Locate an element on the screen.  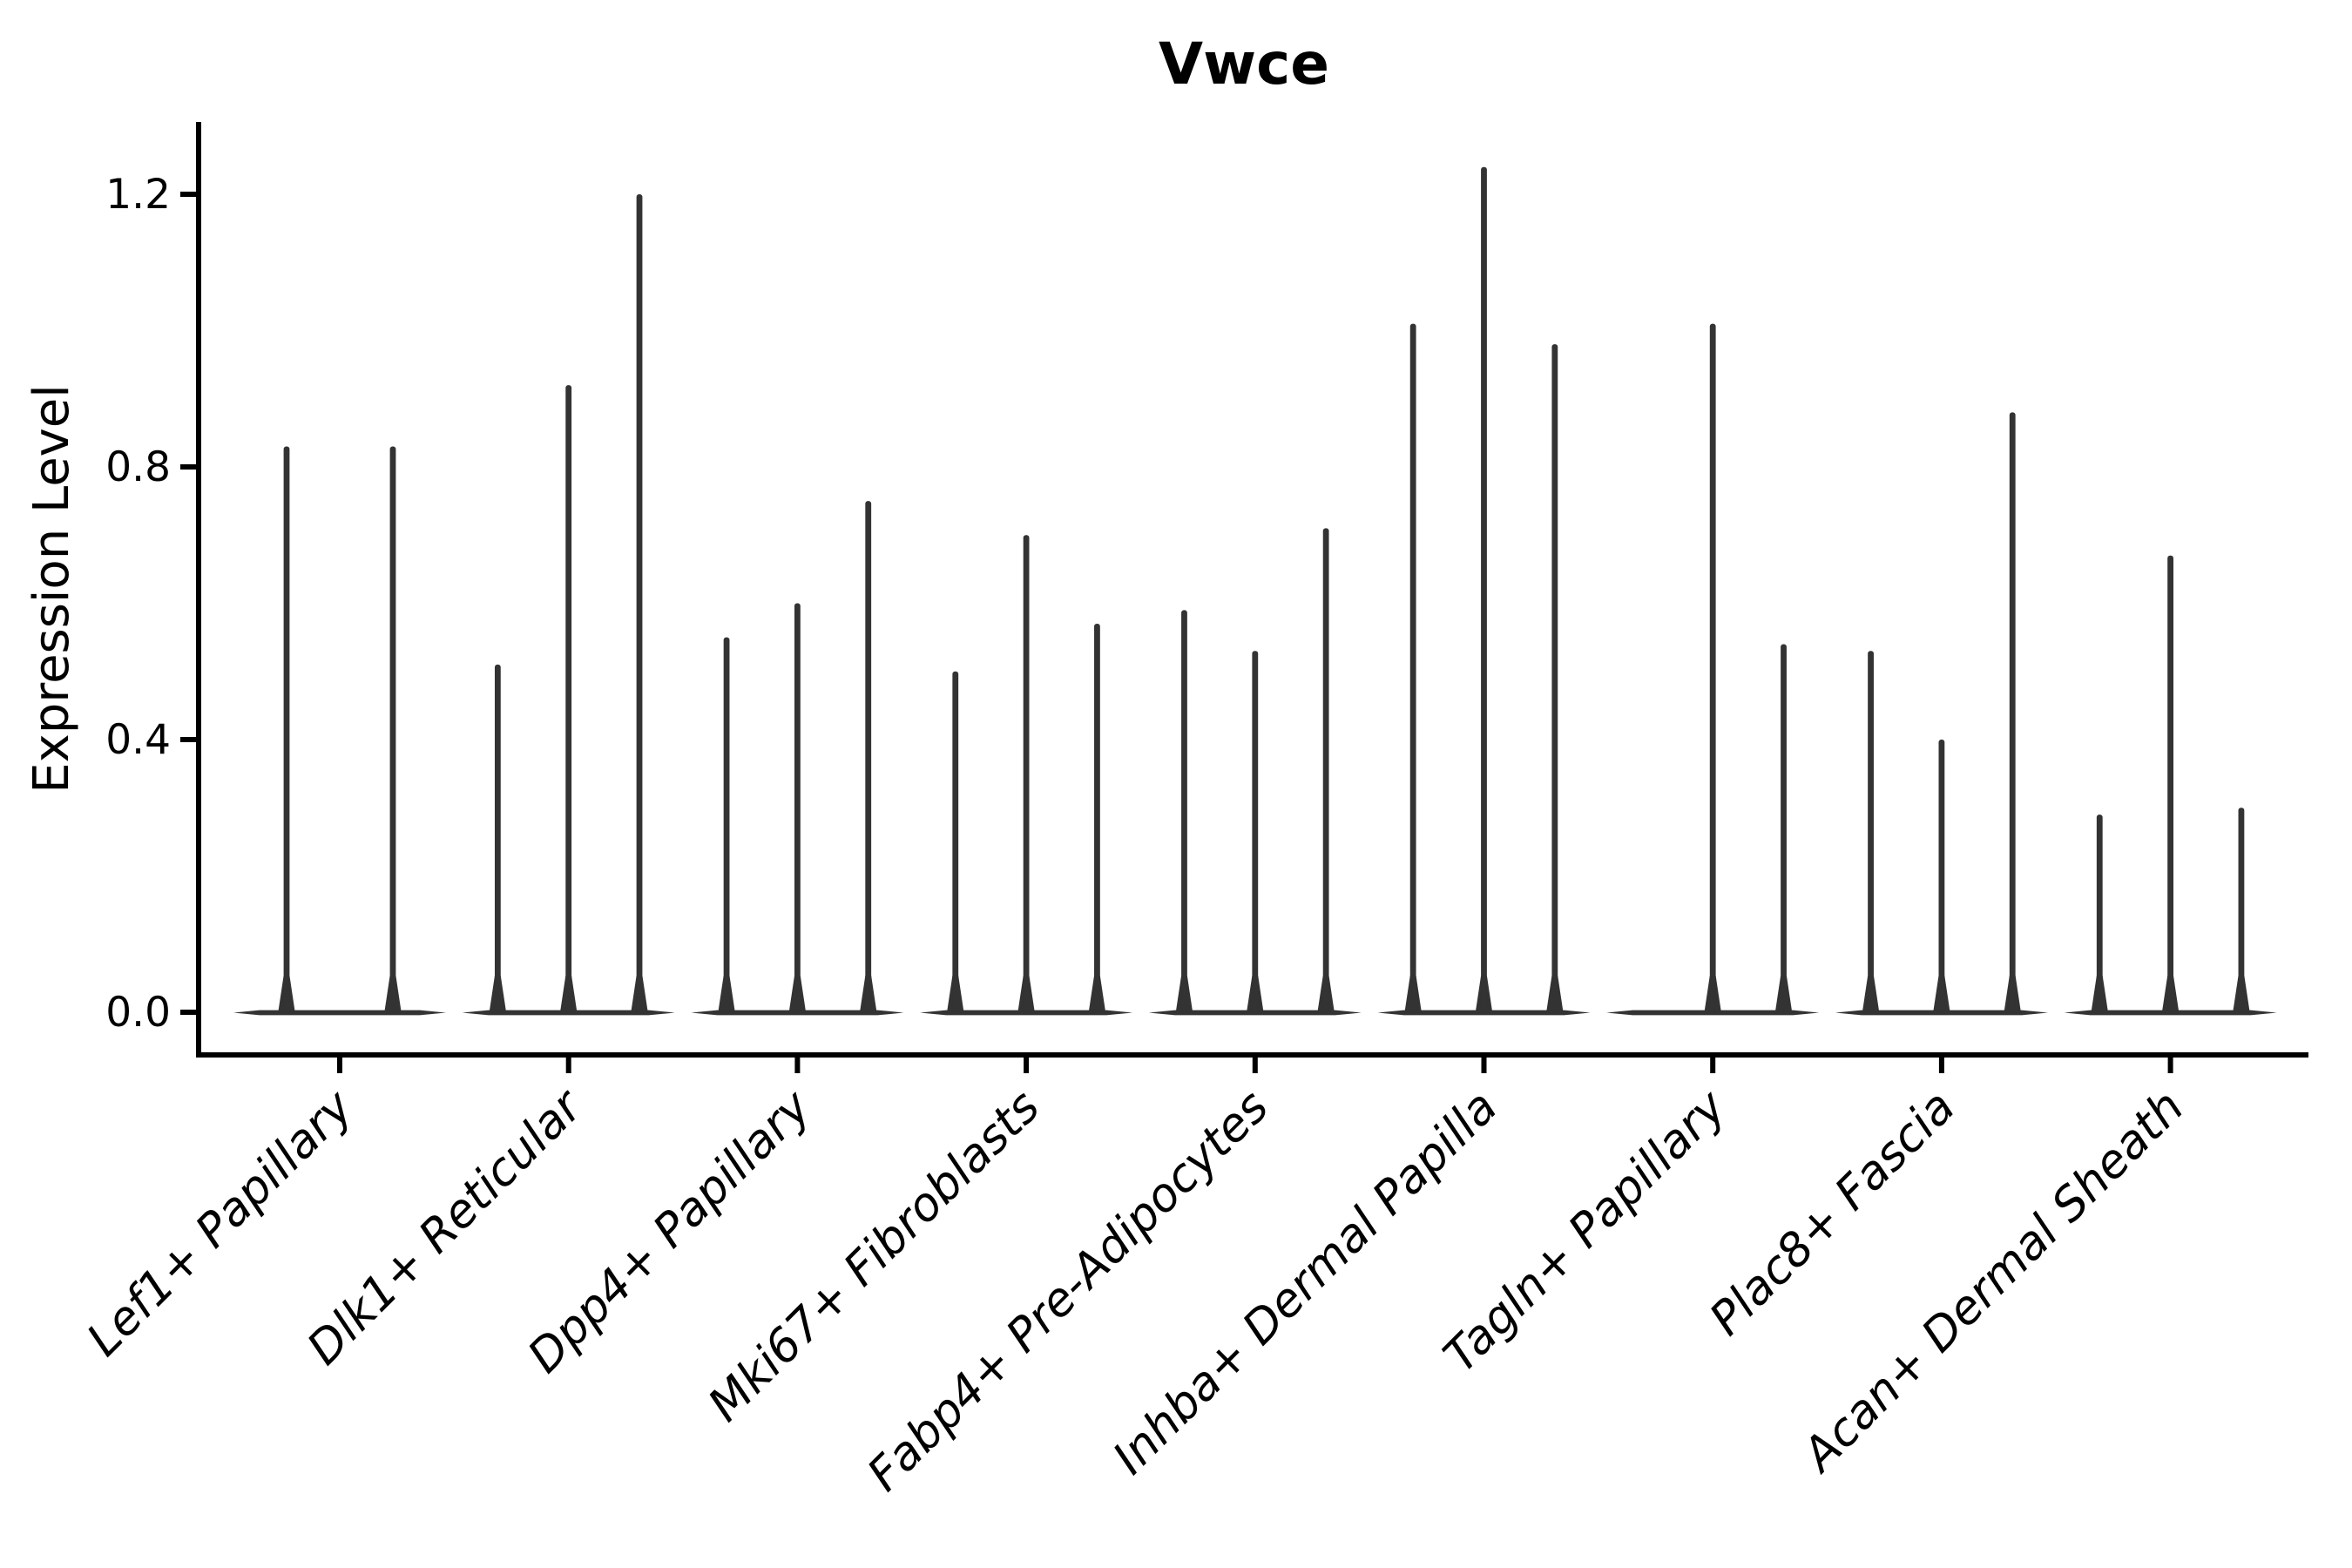
chart-title: Vwce is located at coordinates (1244, 64).